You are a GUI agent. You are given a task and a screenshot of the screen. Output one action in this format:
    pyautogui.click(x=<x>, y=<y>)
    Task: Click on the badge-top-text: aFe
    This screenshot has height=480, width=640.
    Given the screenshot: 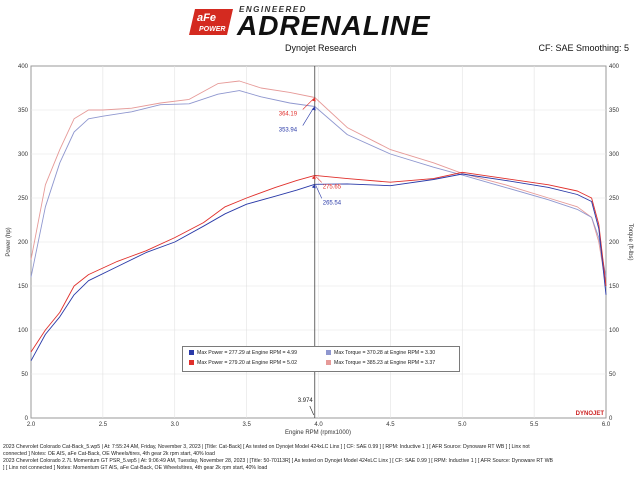 What is the action you would take?
    pyautogui.click(x=206, y=18)
    